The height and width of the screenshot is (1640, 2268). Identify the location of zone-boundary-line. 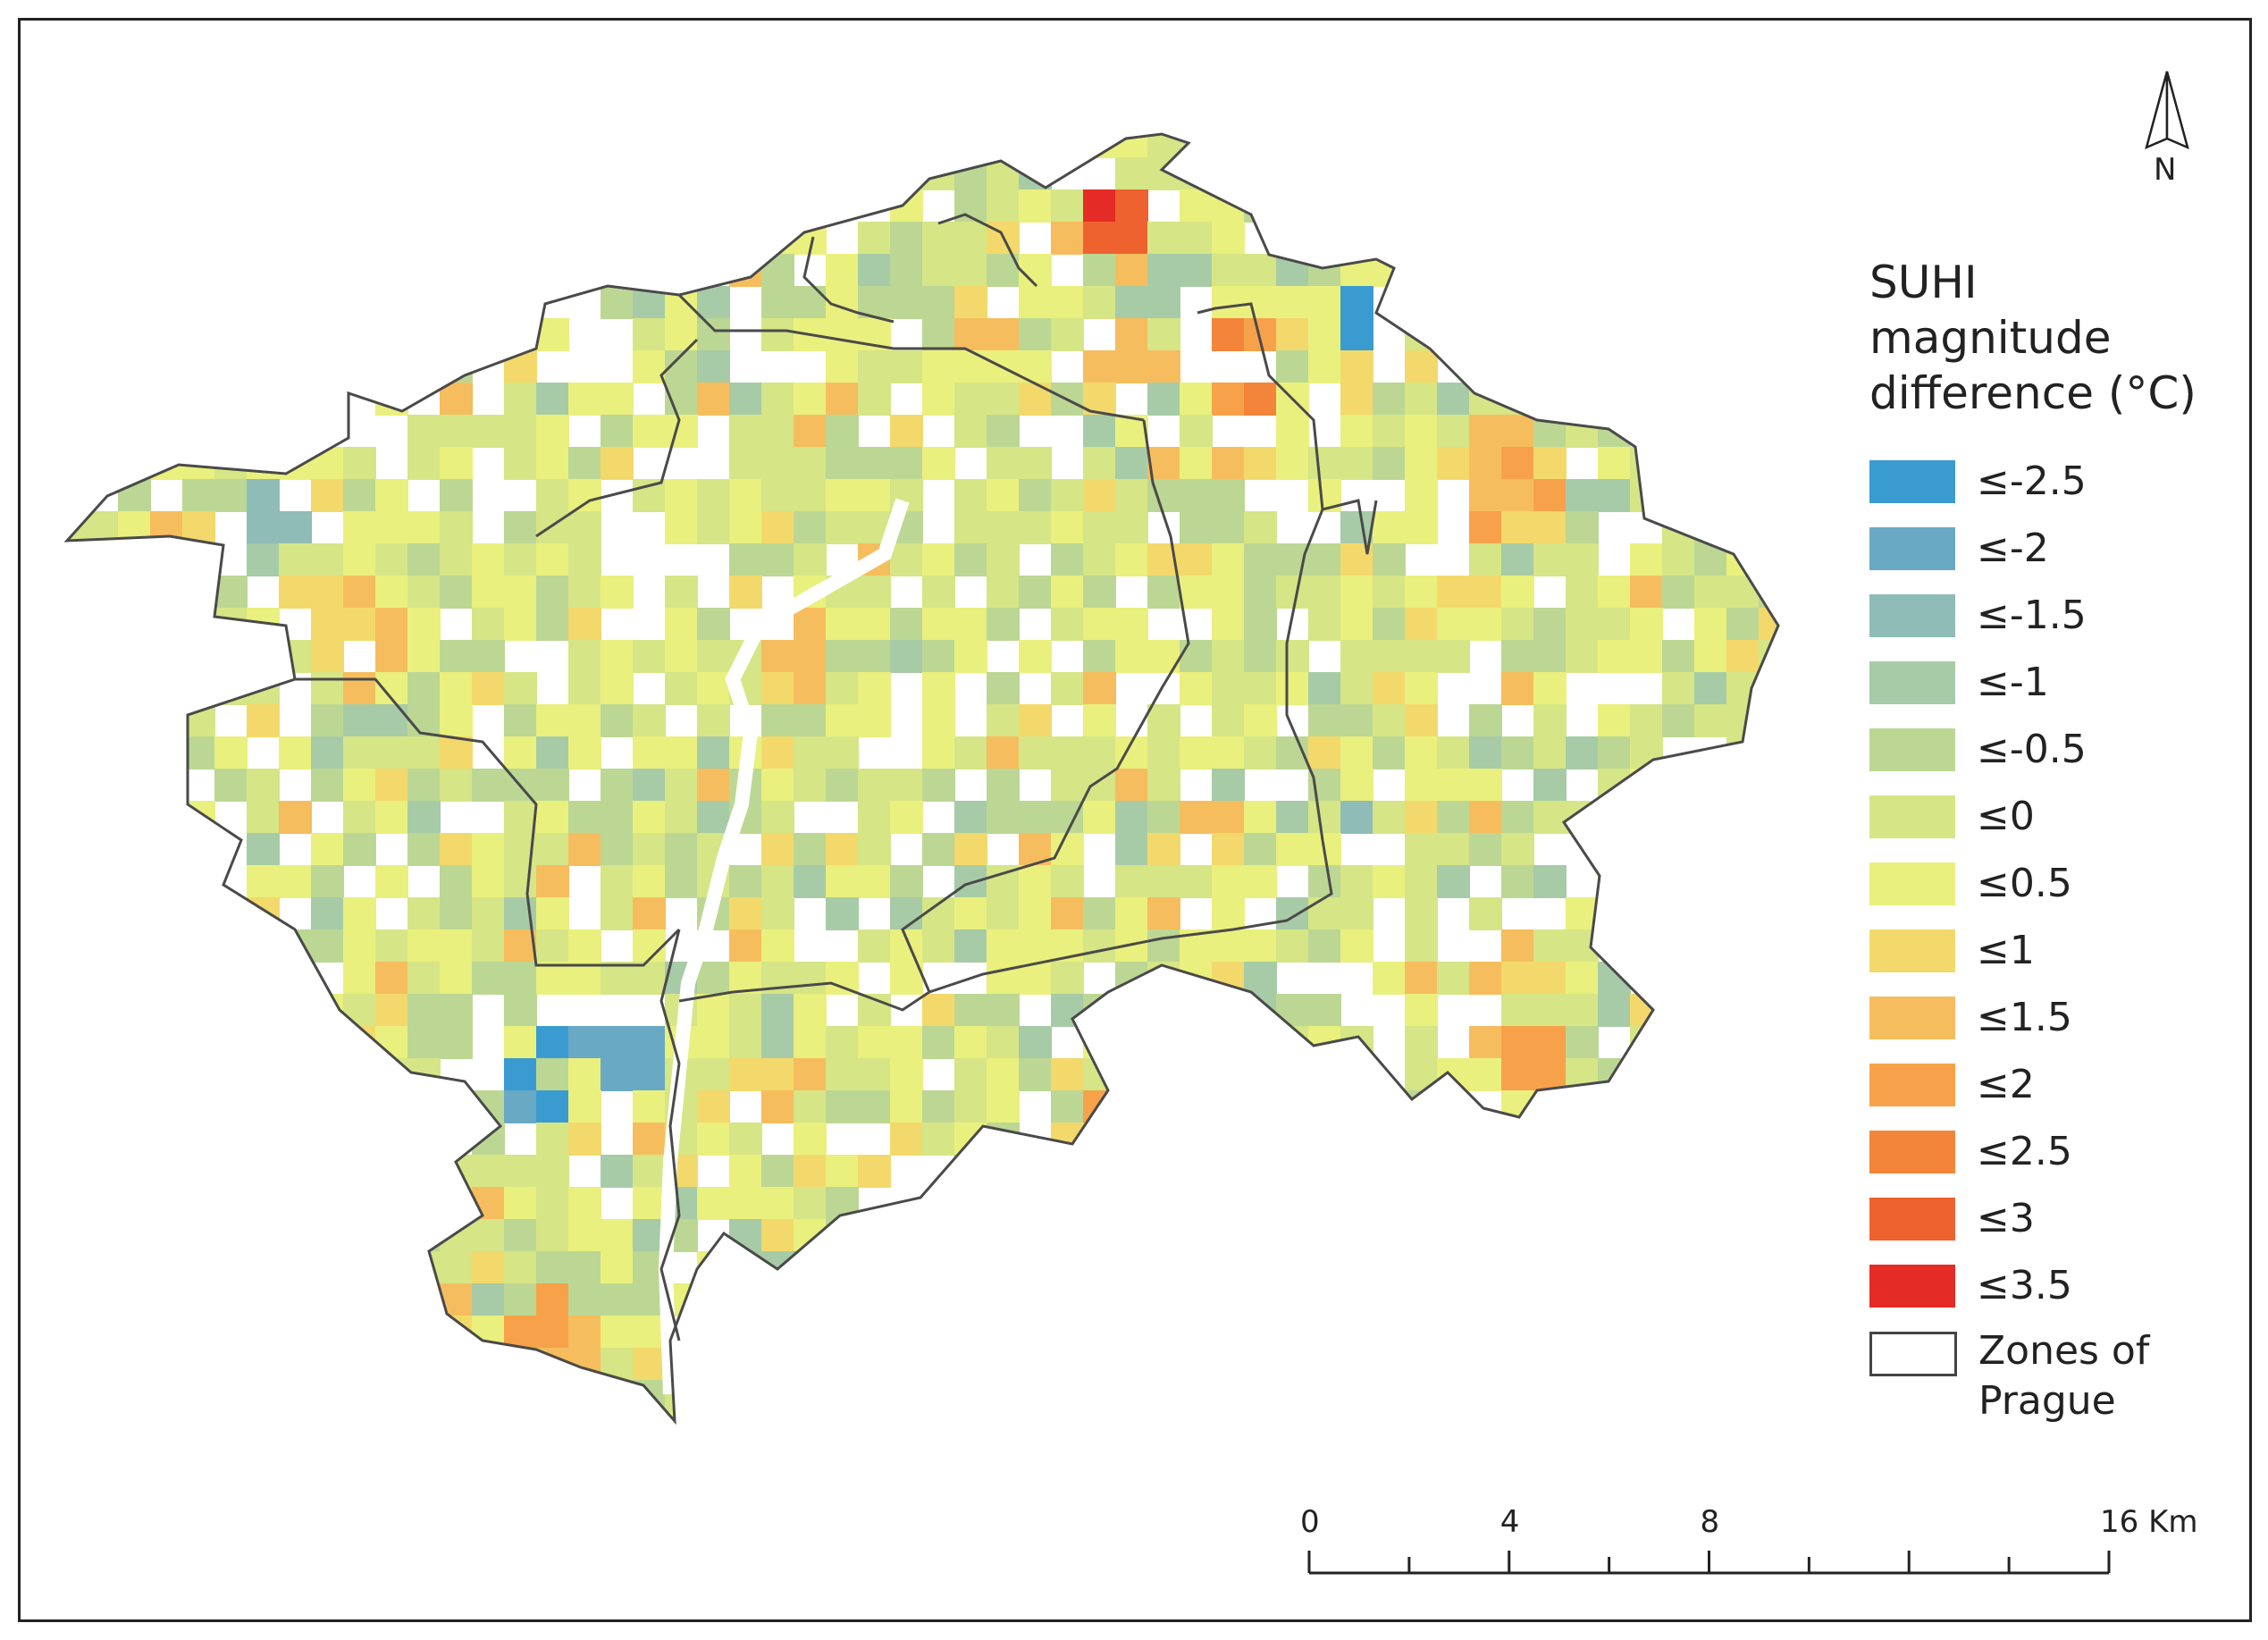
(804, 996).